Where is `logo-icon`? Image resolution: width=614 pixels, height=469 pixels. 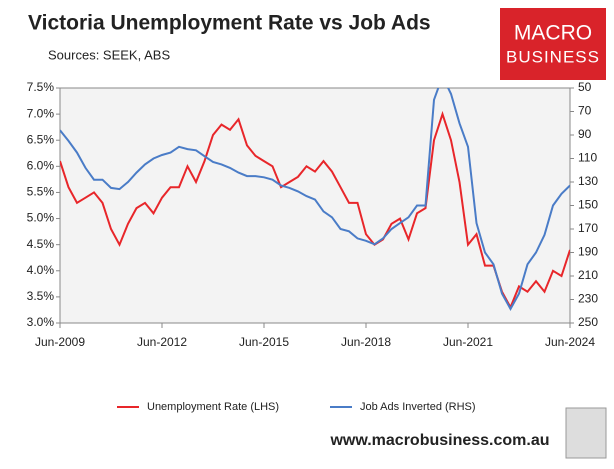 logo-icon is located at coordinates (586, 433).